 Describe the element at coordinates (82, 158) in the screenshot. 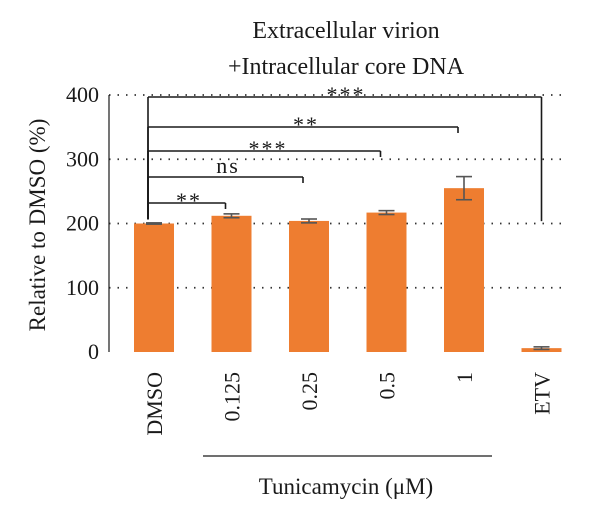

I see `y-tick-label: 300` at that location.